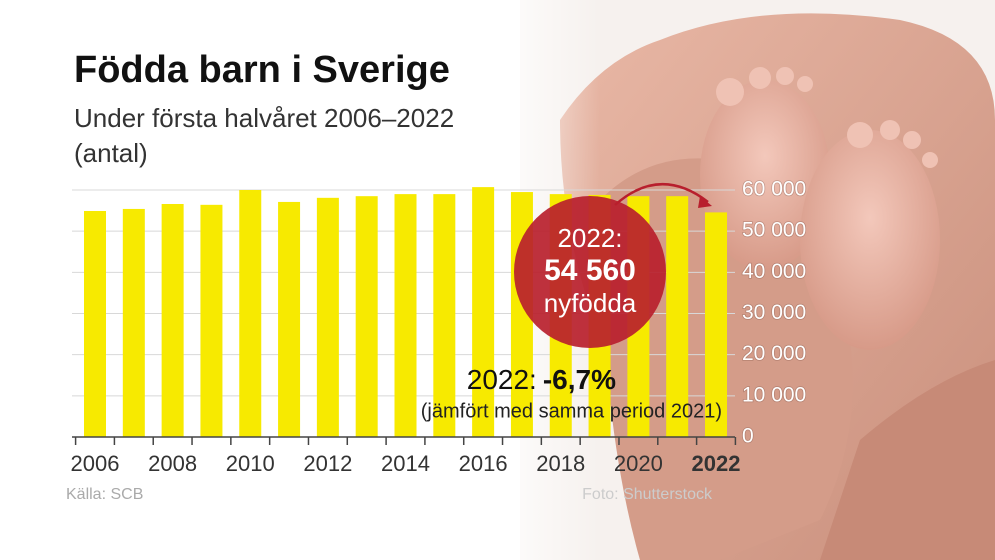  I want to click on y-tick-label: 30 000, so click(774, 312).